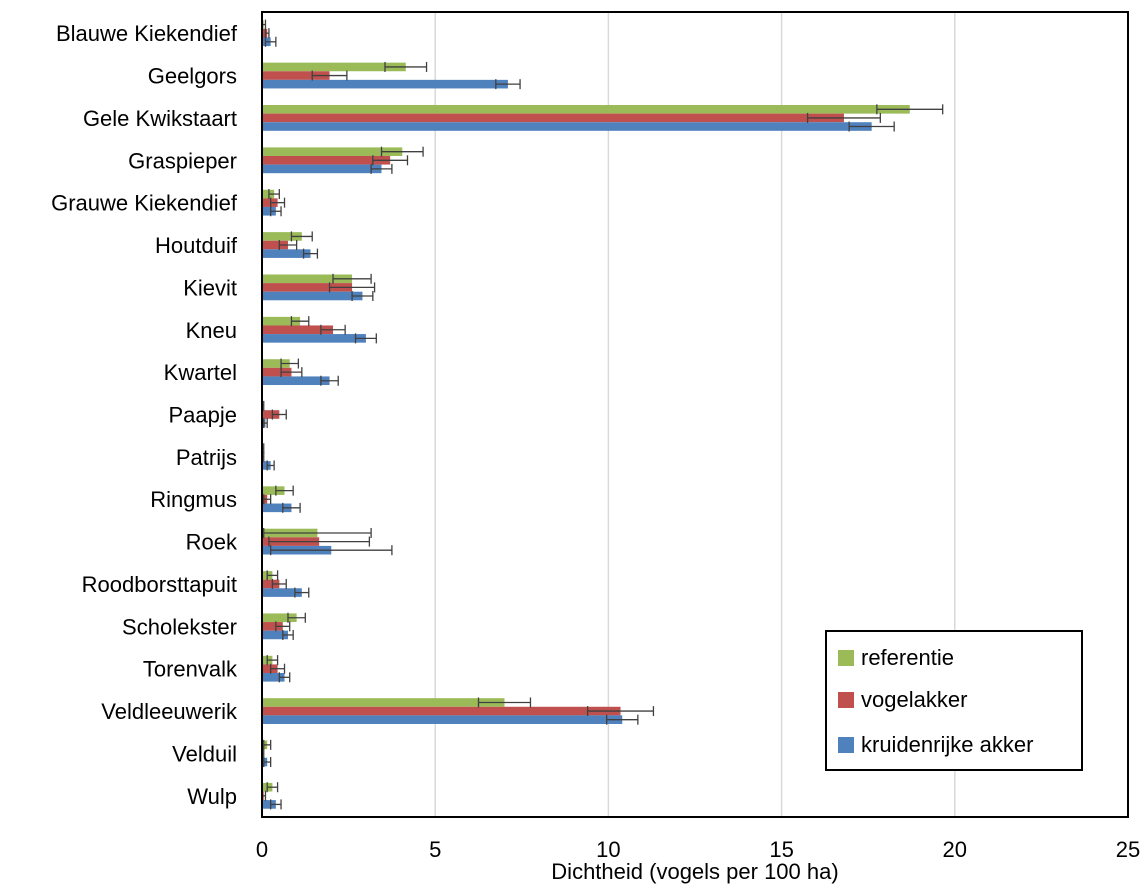 The image size is (1145, 892). Describe the element at coordinates (277, 508) in the screenshot. I see `bar-kruidenrijke-akker-ringmus` at that location.